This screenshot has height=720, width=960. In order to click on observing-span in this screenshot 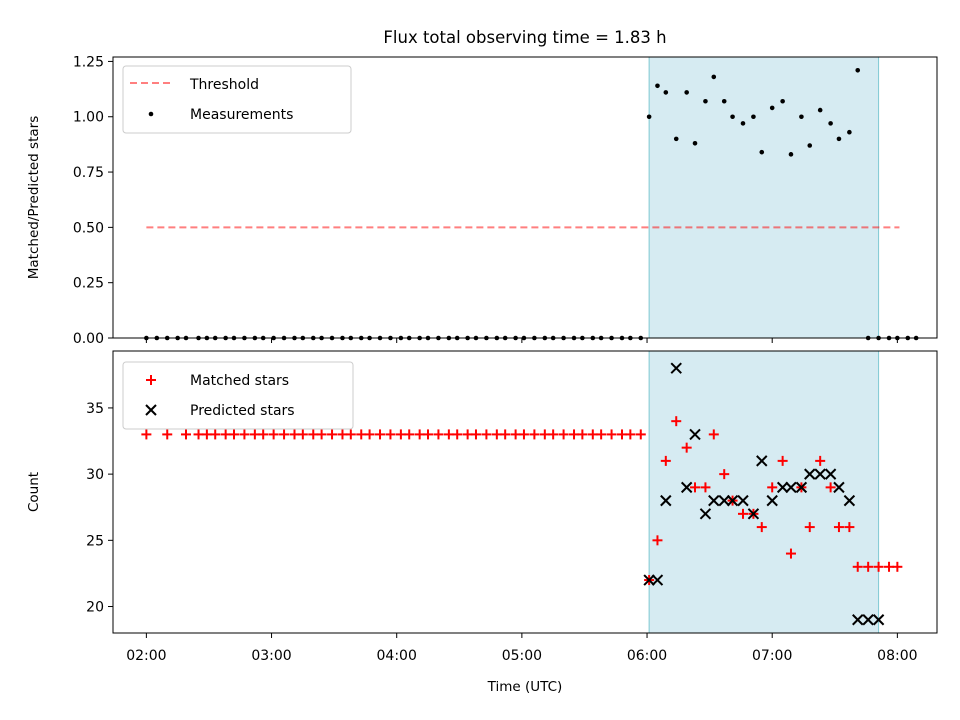, I will do `click(764, 197)`.